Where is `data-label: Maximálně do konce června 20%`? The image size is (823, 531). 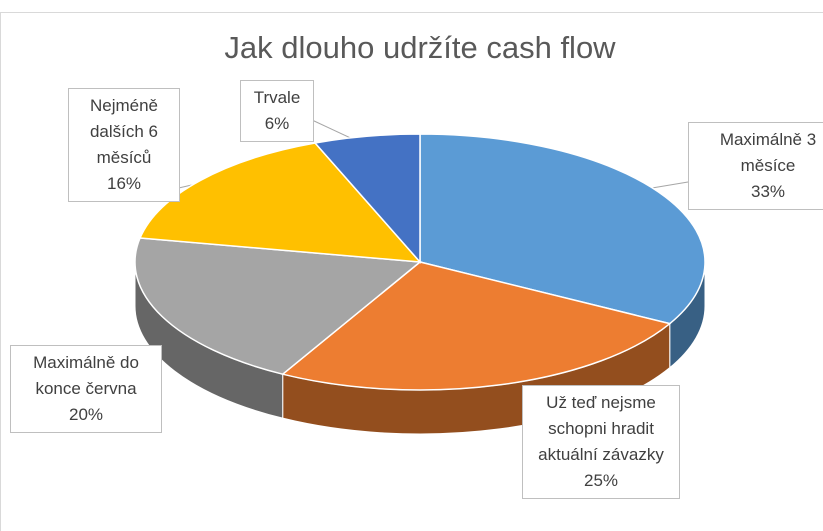 data-label: Maximálně do konce června 20% is located at coordinates (86, 389).